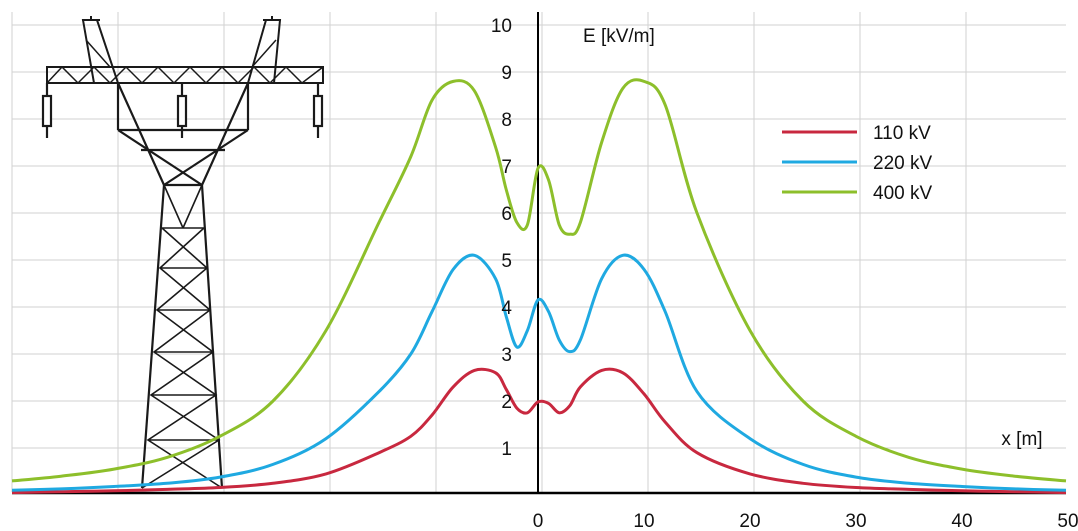  What do you see at coordinates (506, 449) in the screenshot?
I see `y-tick-label: 1` at bounding box center [506, 449].